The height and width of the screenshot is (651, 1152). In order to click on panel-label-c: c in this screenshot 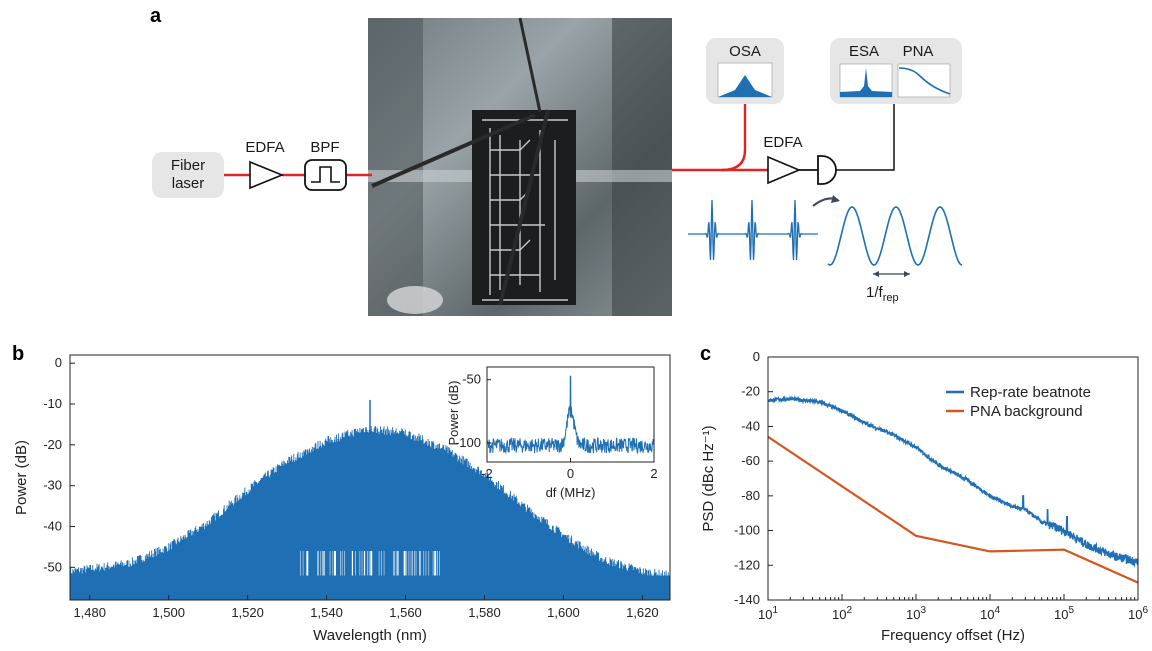, I will do `click(705, 354)`.